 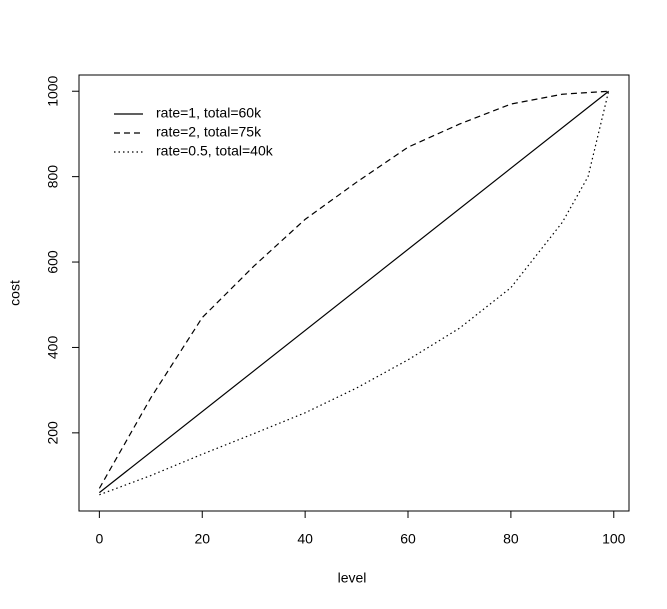 I want to click on x-tick-label: 40, so click(x=305, y=539).